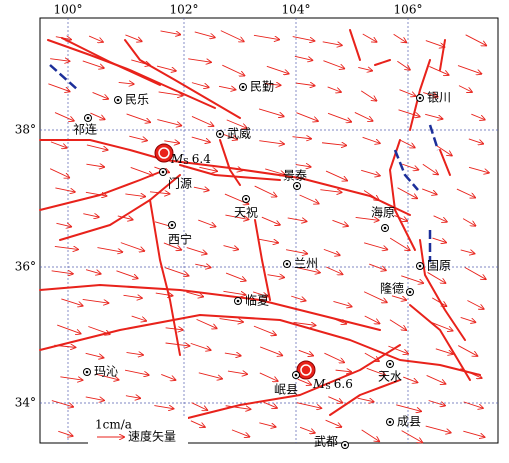 The height and width of the screenshot is (463, 509). I want to click on city-label: 固原, so click(439, 266).